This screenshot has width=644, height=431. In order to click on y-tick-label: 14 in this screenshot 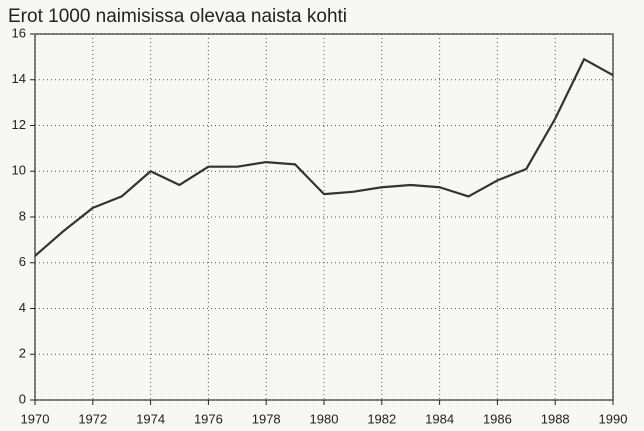, I will do `click(19, 78)`.